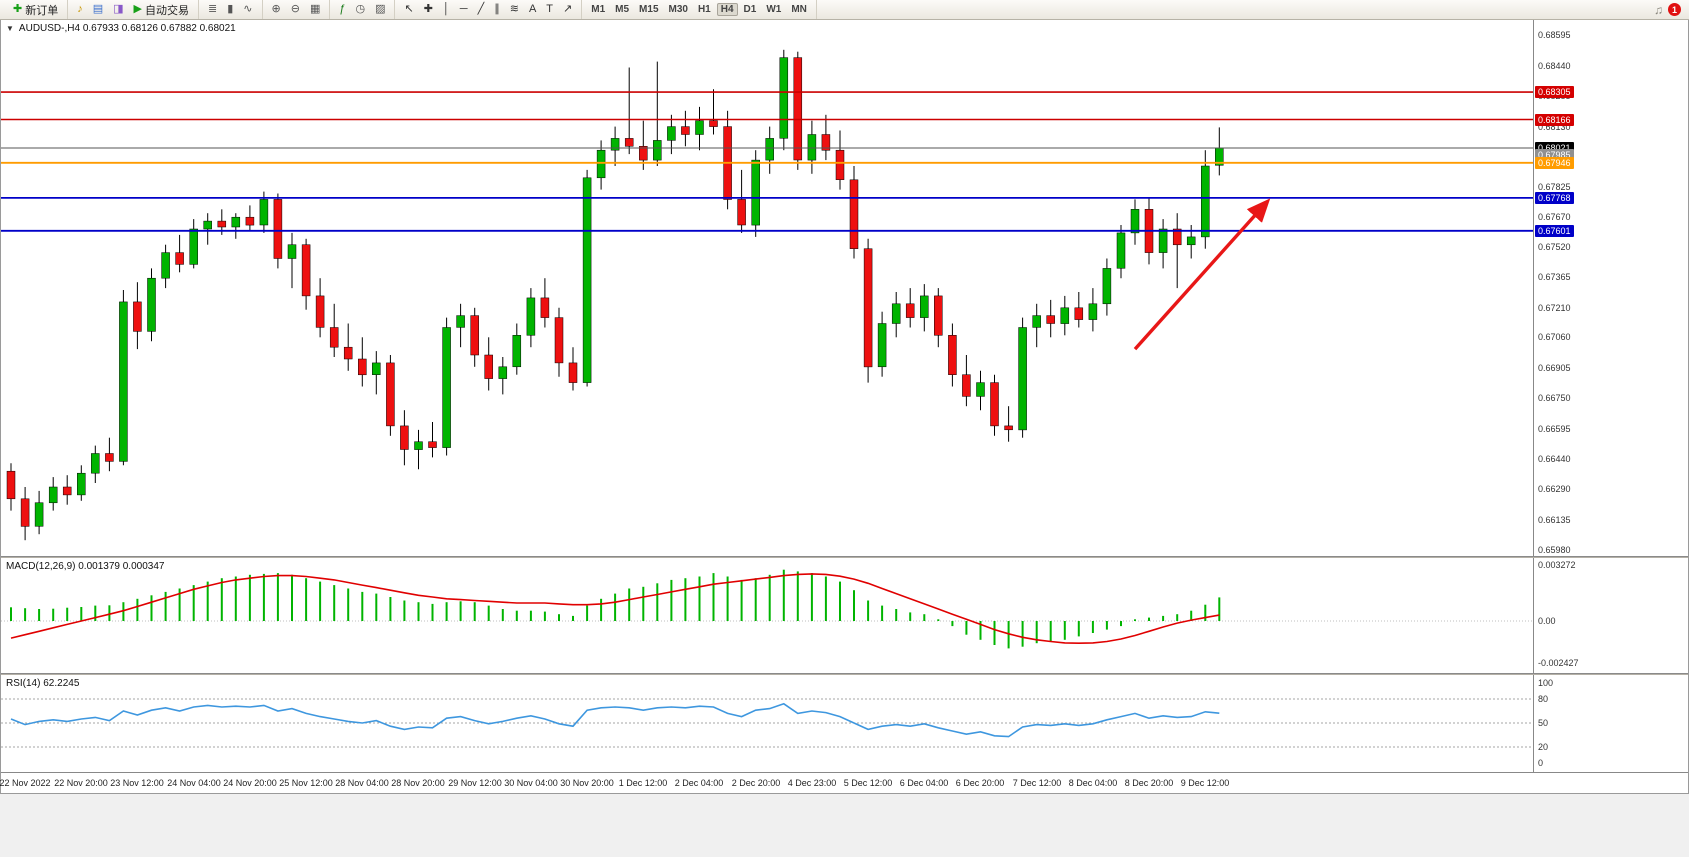 The width and height of the screenshot is (1689, 857). I want to click on price-tick: 0.67825, so click(1554, 186).